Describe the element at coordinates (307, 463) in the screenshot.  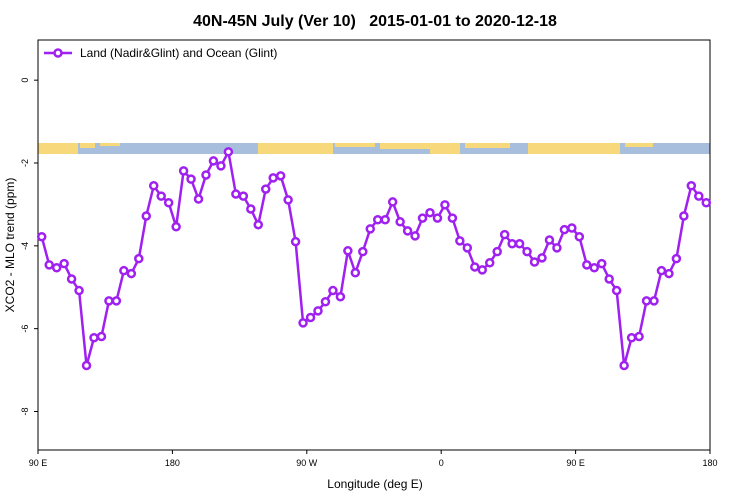
I see `x-tick-label: 90 W` at that location.